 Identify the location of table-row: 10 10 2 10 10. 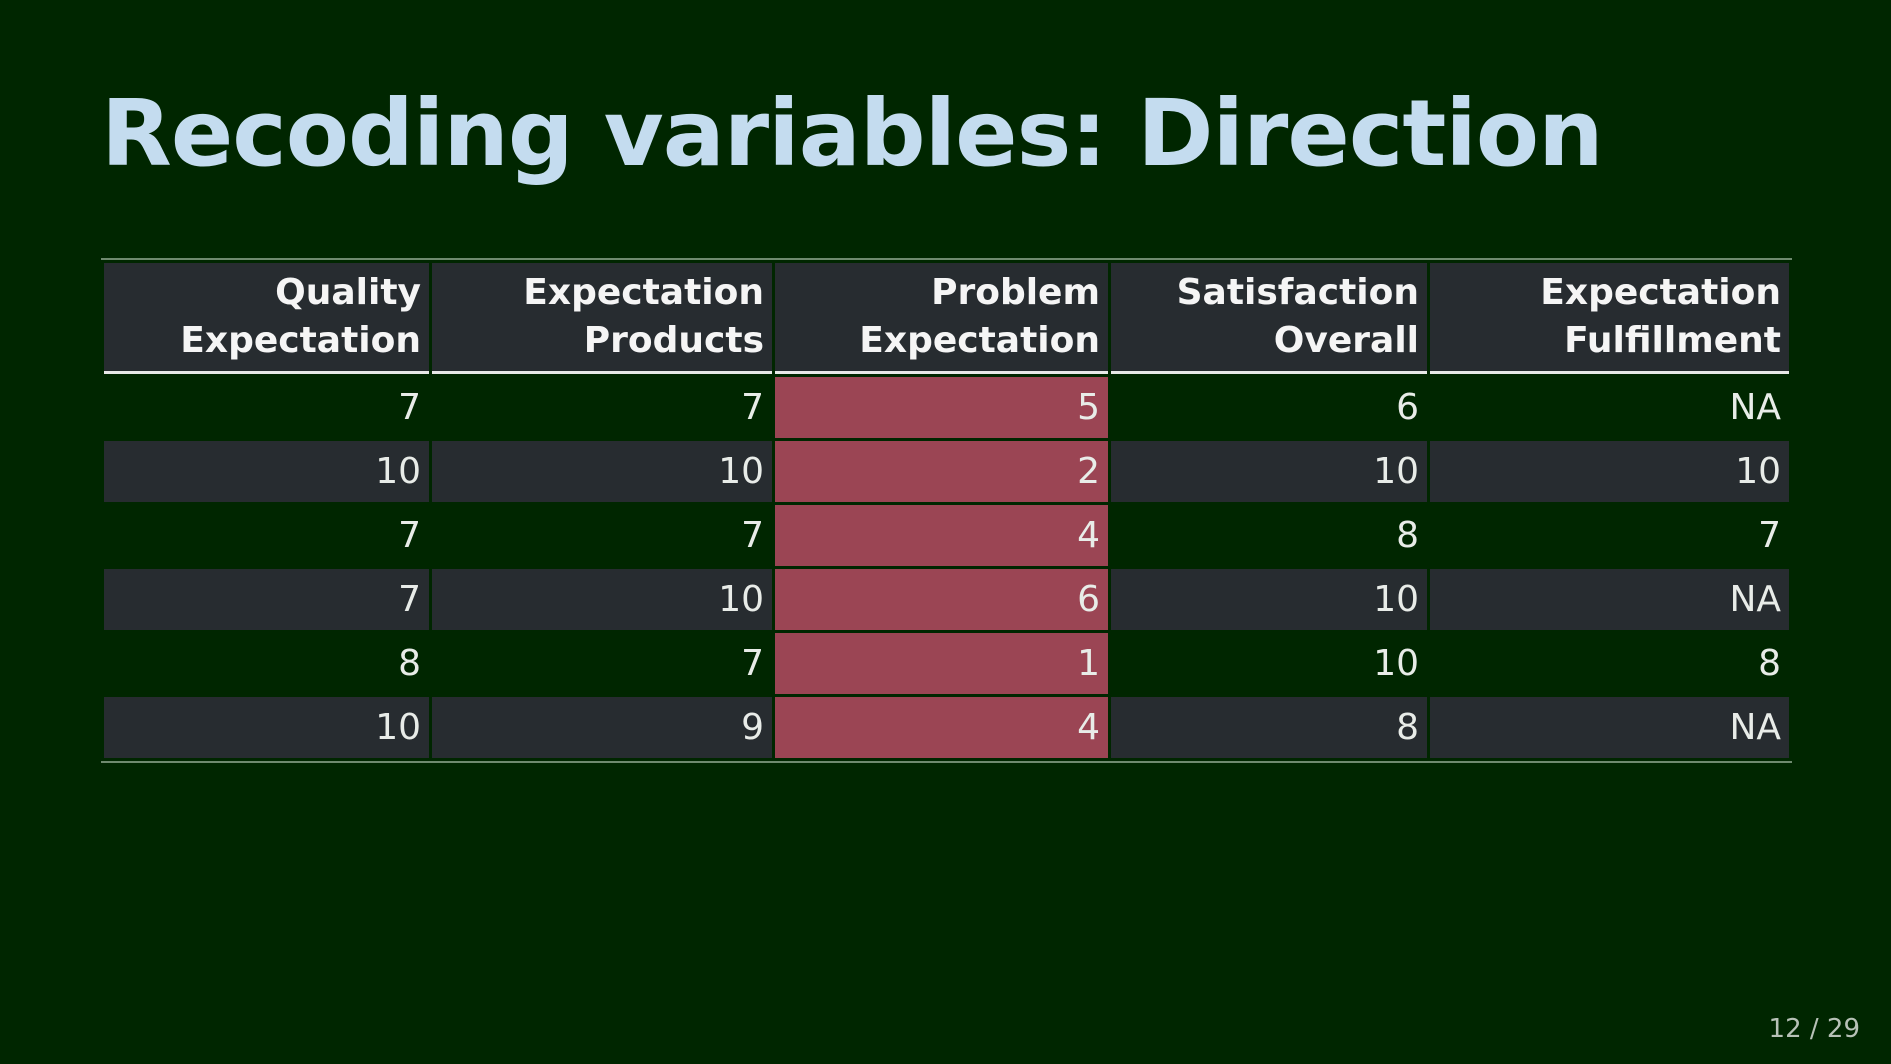
(946, 471).